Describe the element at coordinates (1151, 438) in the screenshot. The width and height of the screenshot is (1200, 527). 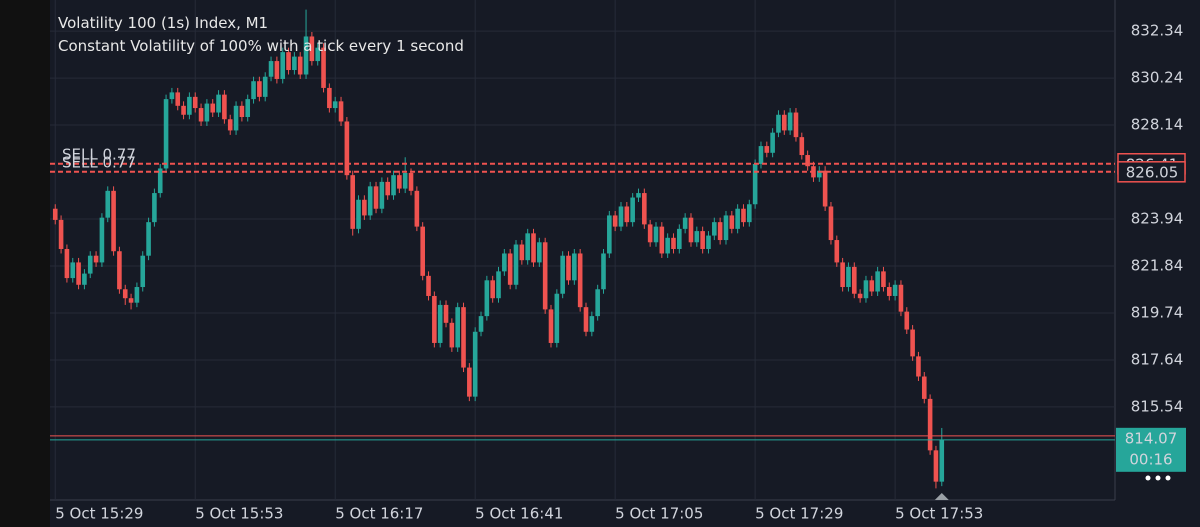
I see `current-price-label: 814.07` at that location.